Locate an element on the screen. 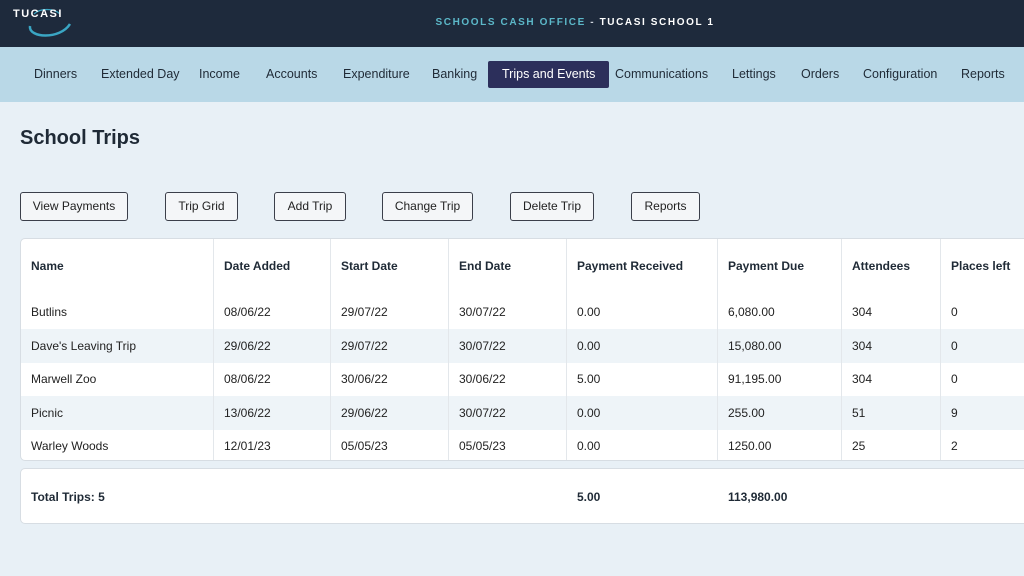 The width and height of the screenshot is (1024, 576). reports-button: Reports is located at coordinates (665, 206).